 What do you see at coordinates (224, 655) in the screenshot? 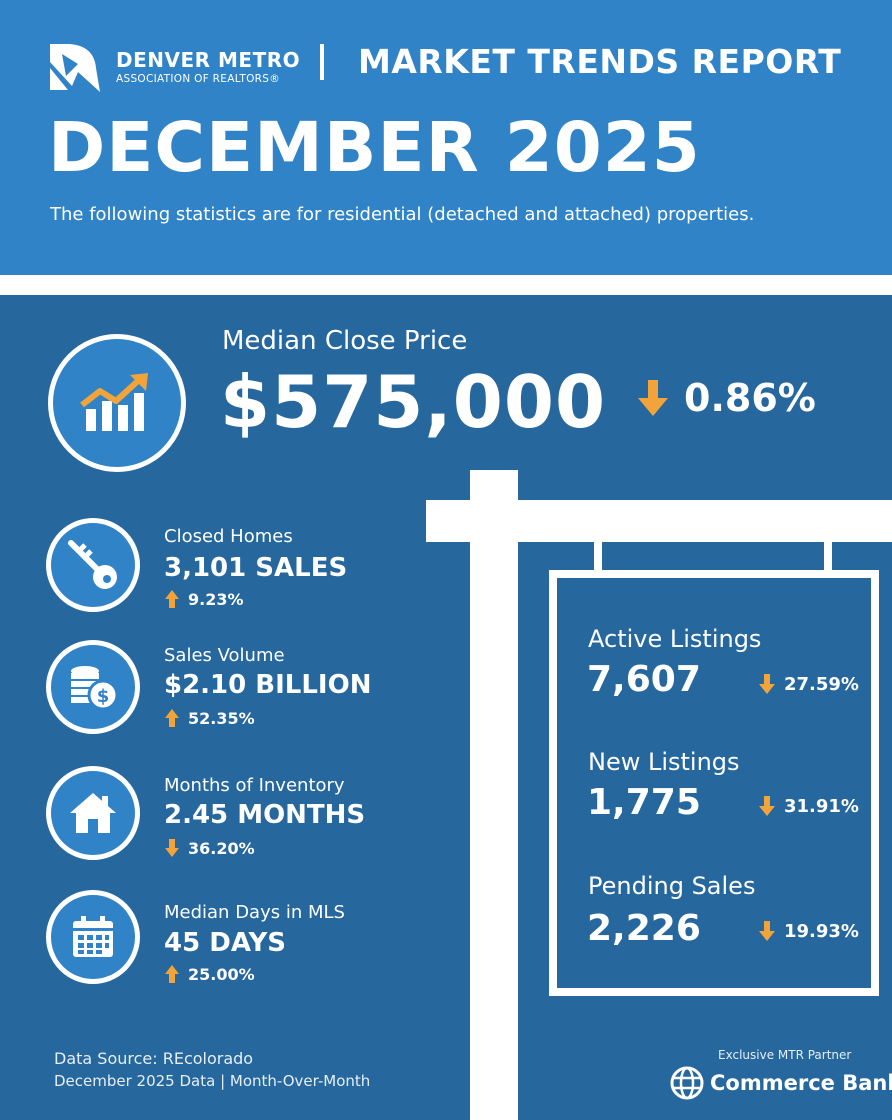
I see `sales-volume-label: Sales Volume` at bounding box center [224, 655].